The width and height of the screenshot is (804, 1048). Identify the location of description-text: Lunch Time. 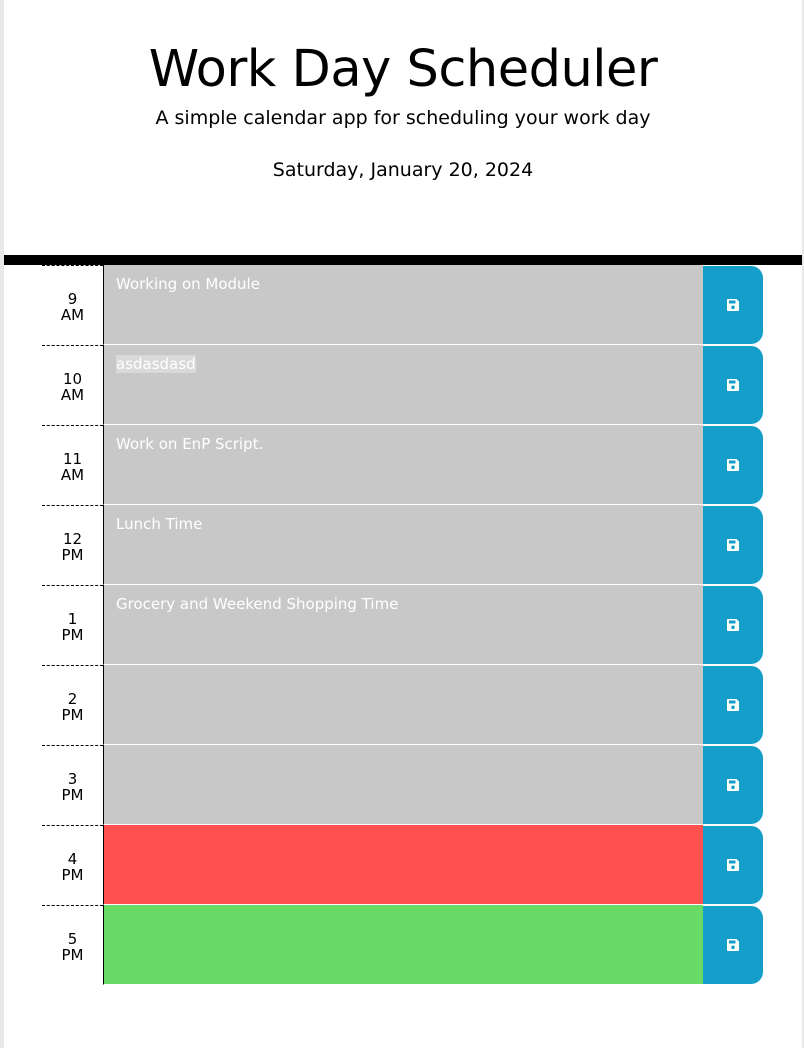
(159, 524).